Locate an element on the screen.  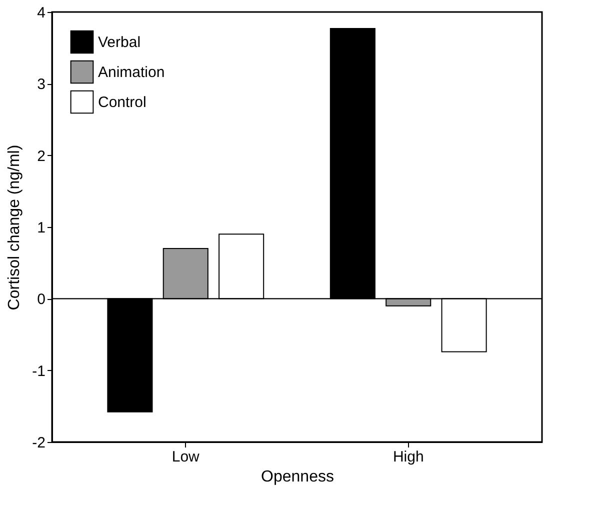
legend-label: Verbal is located at coordinates (119, 42).